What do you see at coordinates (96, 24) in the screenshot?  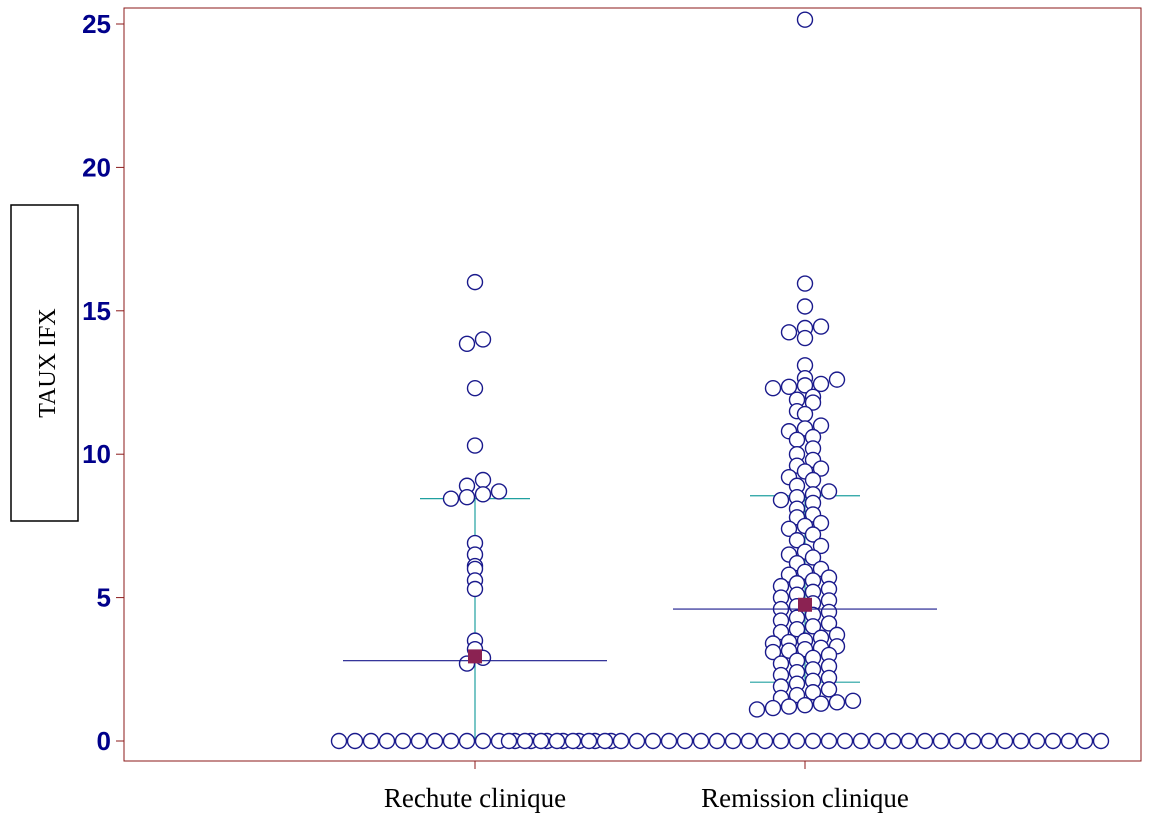 I see `y-tick-label: 25` at bounding box center [96, 24].